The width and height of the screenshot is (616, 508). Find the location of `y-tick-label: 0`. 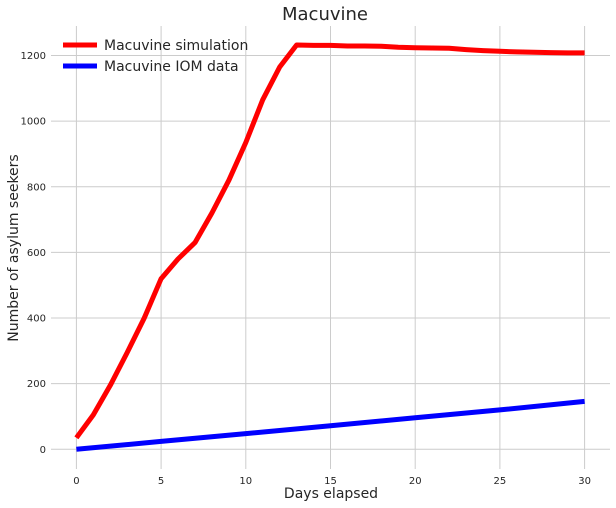

y-tick-label: 0 is located at coordinates (43, 450).